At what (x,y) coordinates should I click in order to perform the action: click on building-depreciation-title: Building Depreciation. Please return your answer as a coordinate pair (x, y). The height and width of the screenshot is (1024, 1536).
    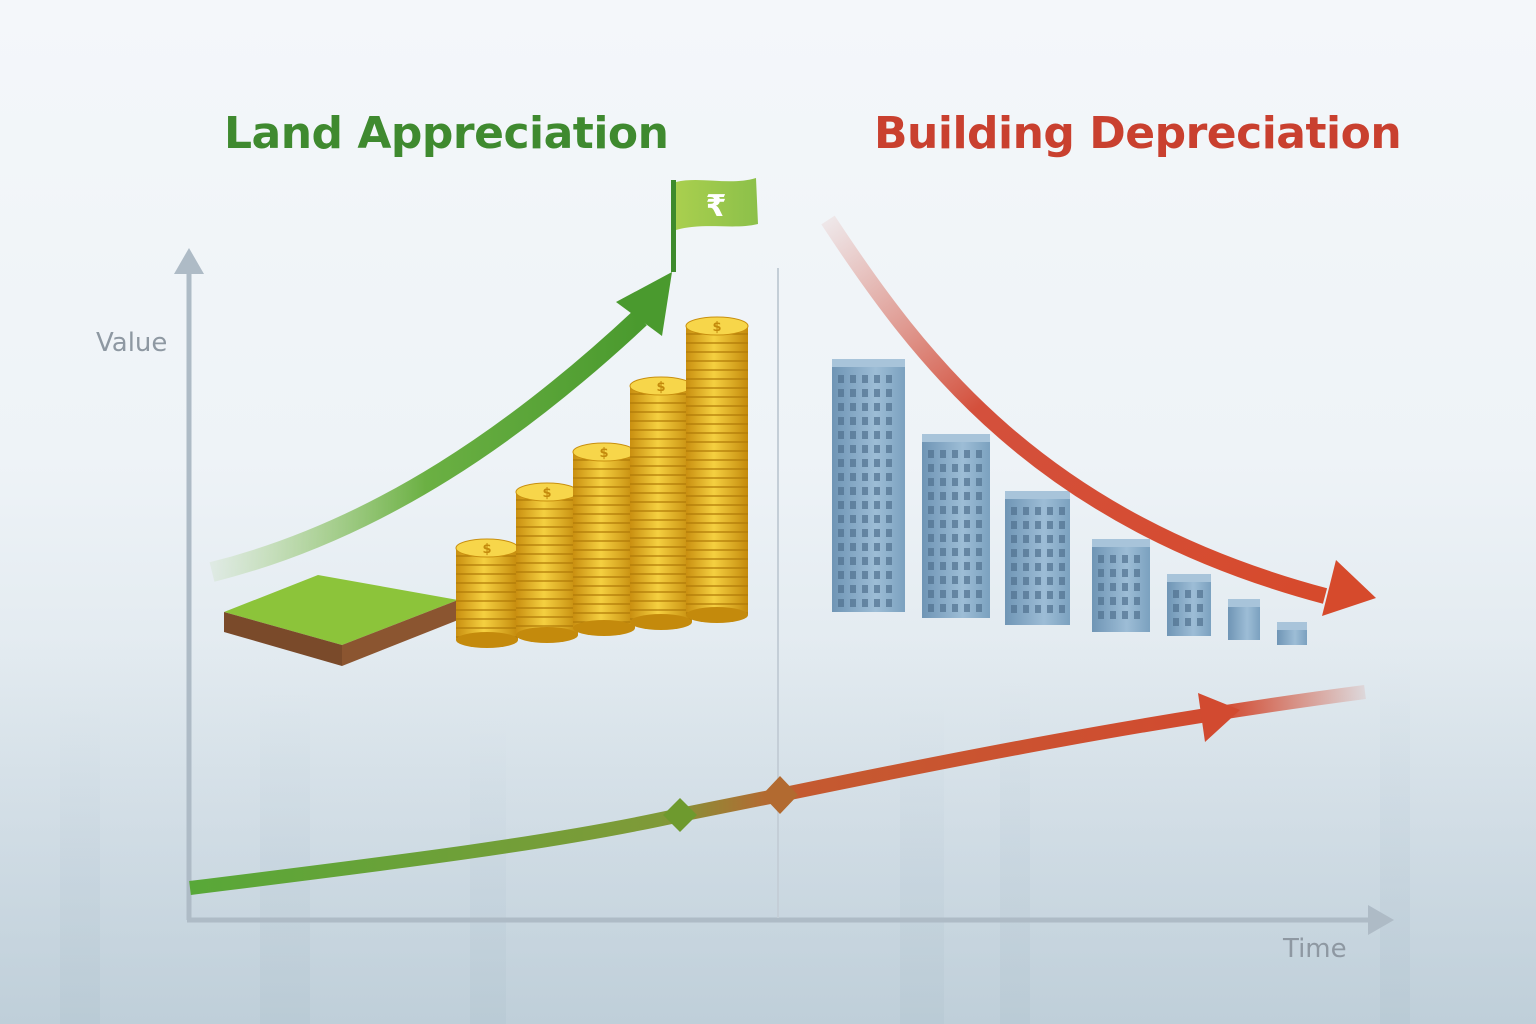
    Looking at the image, I should click on (1138, 133).